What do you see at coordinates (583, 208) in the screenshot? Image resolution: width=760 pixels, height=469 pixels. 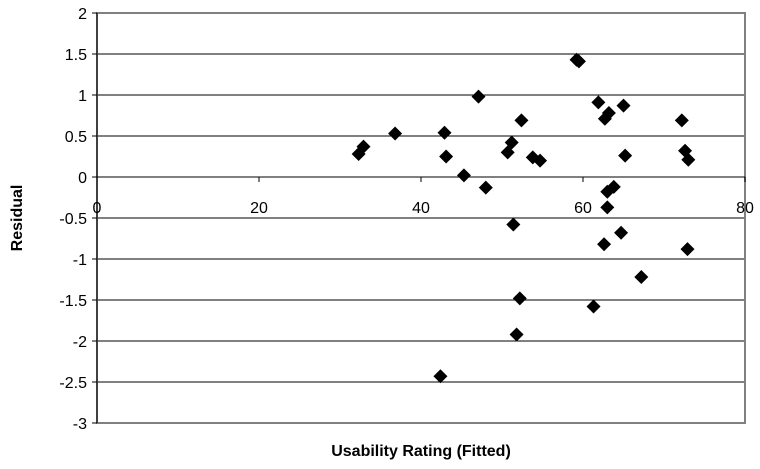 I see `x-tick-label: 60` at bounding box center [583, 208].